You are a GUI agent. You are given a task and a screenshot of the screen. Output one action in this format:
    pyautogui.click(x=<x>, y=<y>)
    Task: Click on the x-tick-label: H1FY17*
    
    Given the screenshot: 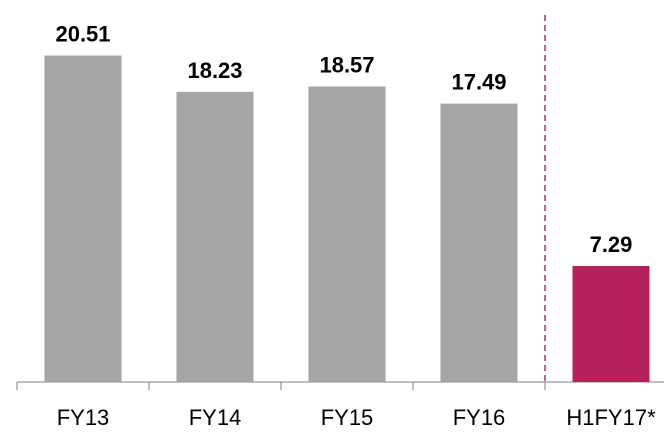 What is the action you would take?
    pyautogui.click(x=611, y=417)
    